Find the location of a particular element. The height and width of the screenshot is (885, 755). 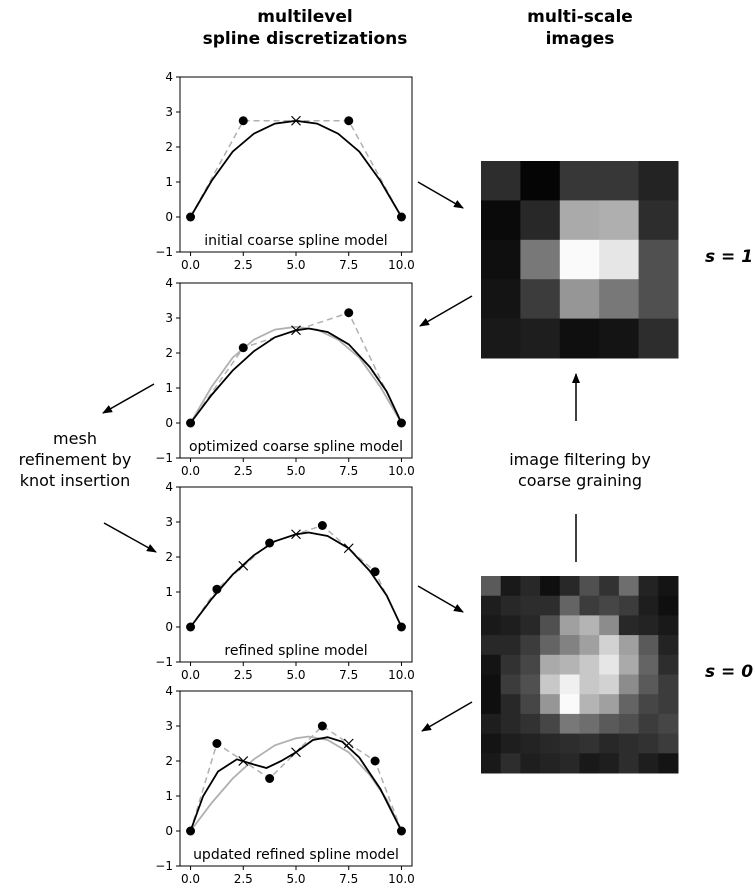

scale-label-fine: s = 0 is located at coordinates (729, 672).